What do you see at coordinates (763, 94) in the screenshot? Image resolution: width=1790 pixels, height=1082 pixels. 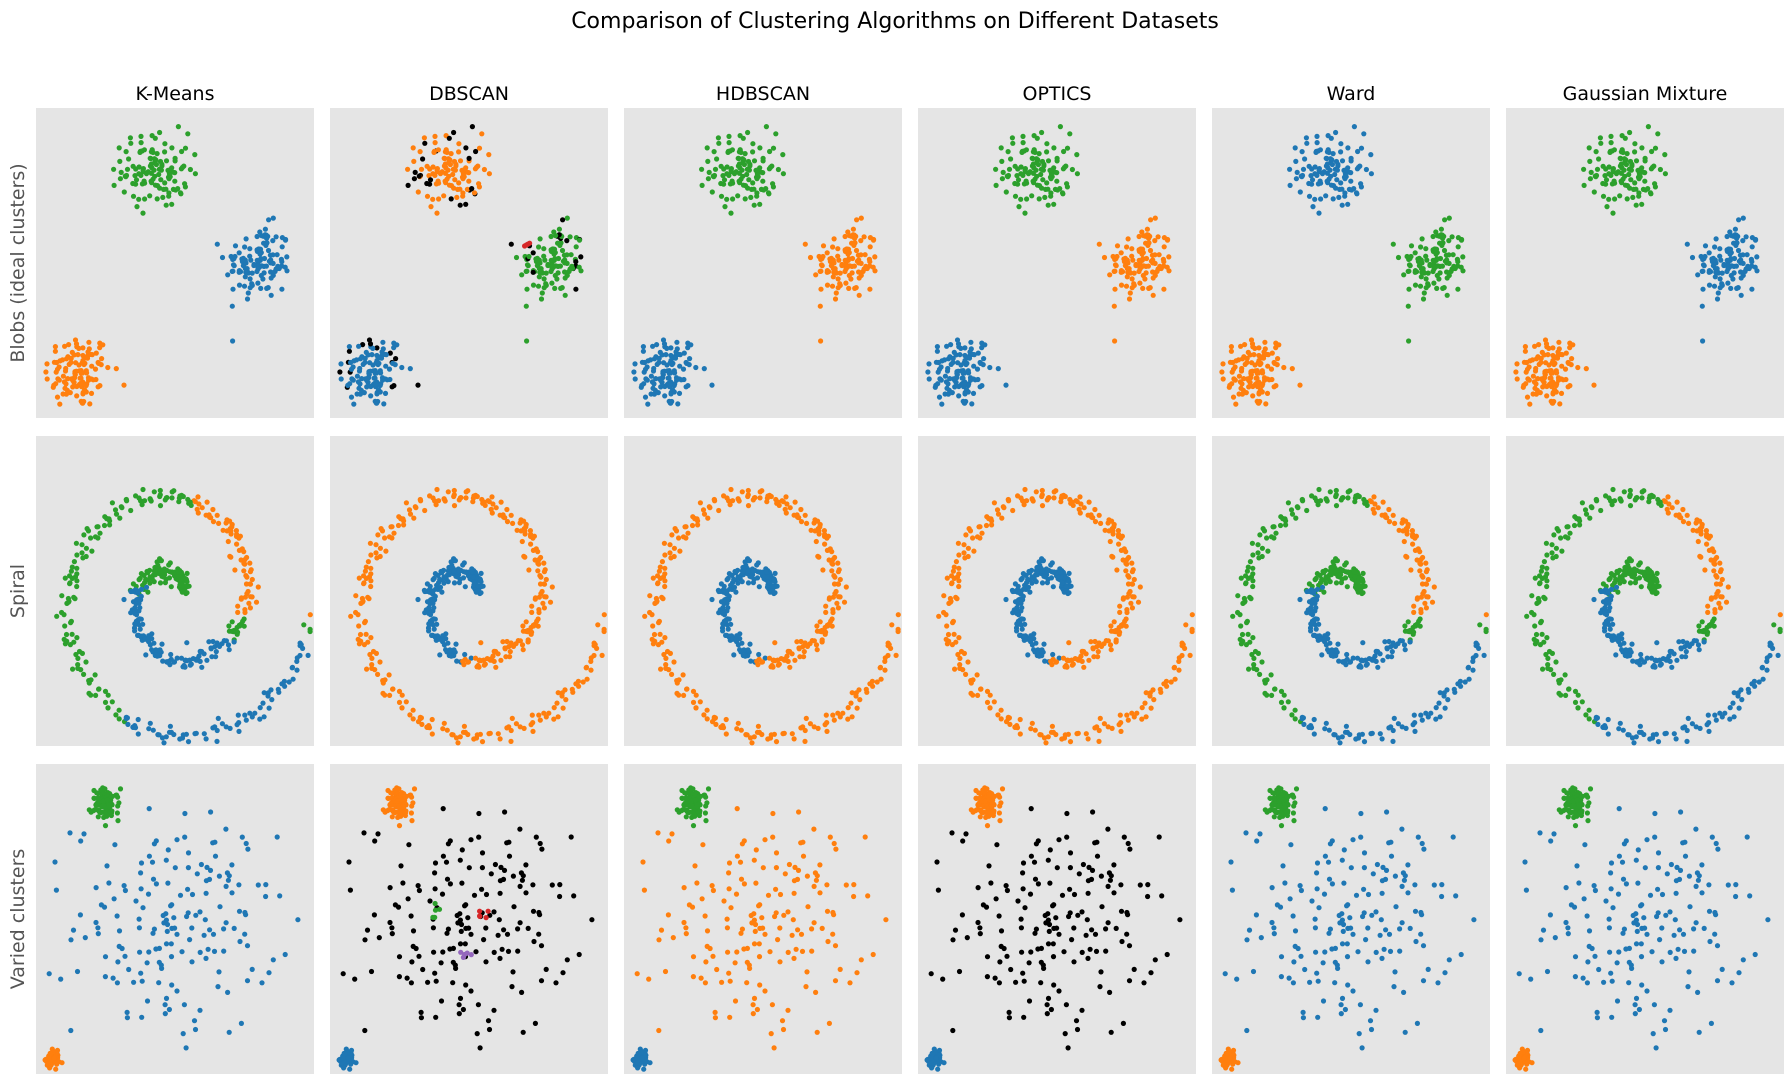 I see `column-title-2: HDBSCAN` at bounding box center [763, 94].